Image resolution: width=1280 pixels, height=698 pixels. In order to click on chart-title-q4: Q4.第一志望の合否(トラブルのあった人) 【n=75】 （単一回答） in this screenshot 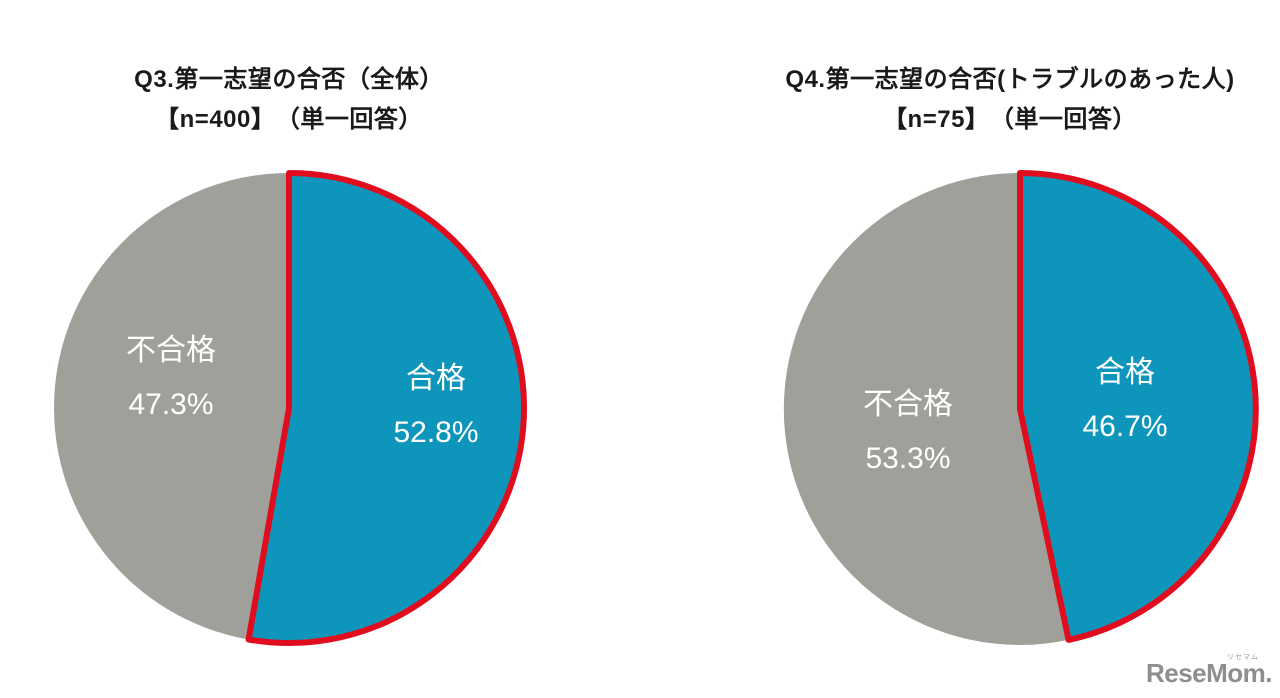, I will do `click(1010, 100)`.